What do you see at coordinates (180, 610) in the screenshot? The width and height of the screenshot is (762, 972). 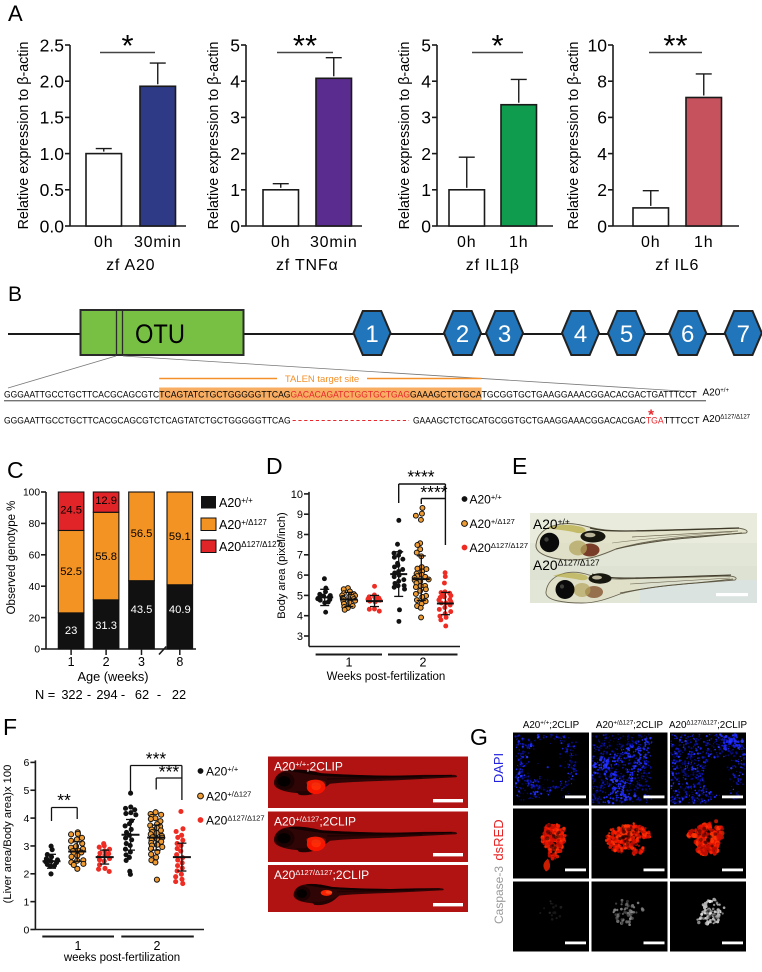 I see `svg-text: 40.9` at bounding box center [180, 610].